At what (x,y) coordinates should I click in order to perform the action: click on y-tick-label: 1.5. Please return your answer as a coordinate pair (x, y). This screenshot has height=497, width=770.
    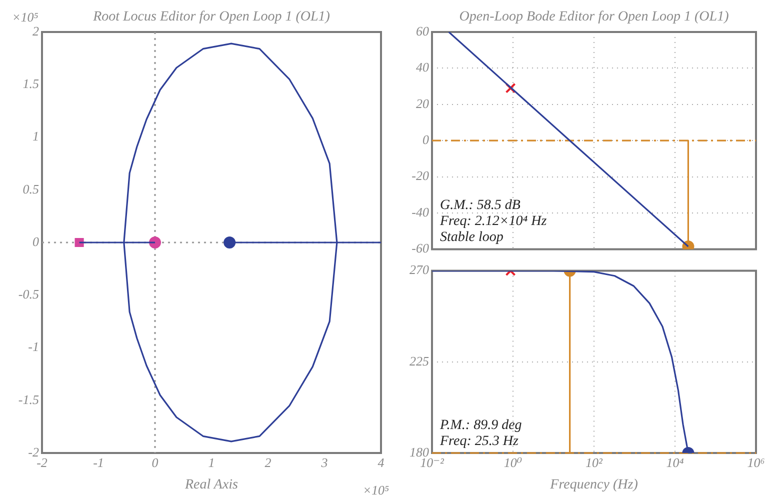
    Looking at the image, I should click on (31, 84).